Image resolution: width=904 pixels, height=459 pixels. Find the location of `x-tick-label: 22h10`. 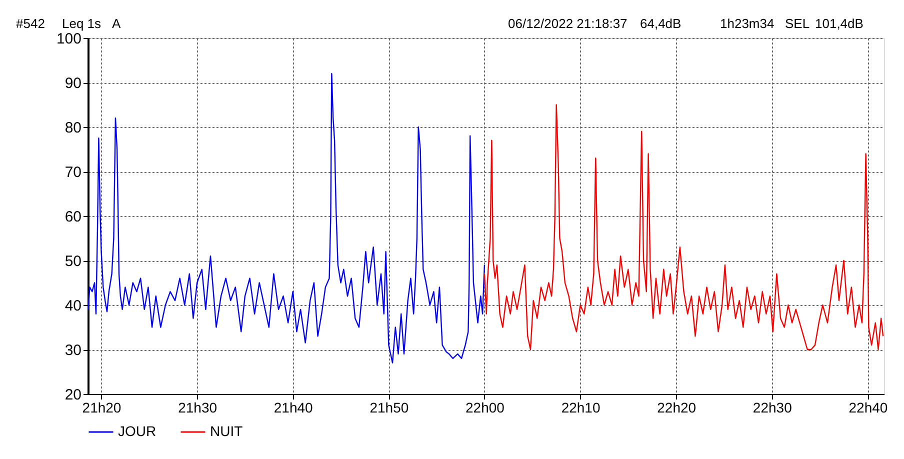

x-tick-label: 22h10 is located at coordinates (580, 408).